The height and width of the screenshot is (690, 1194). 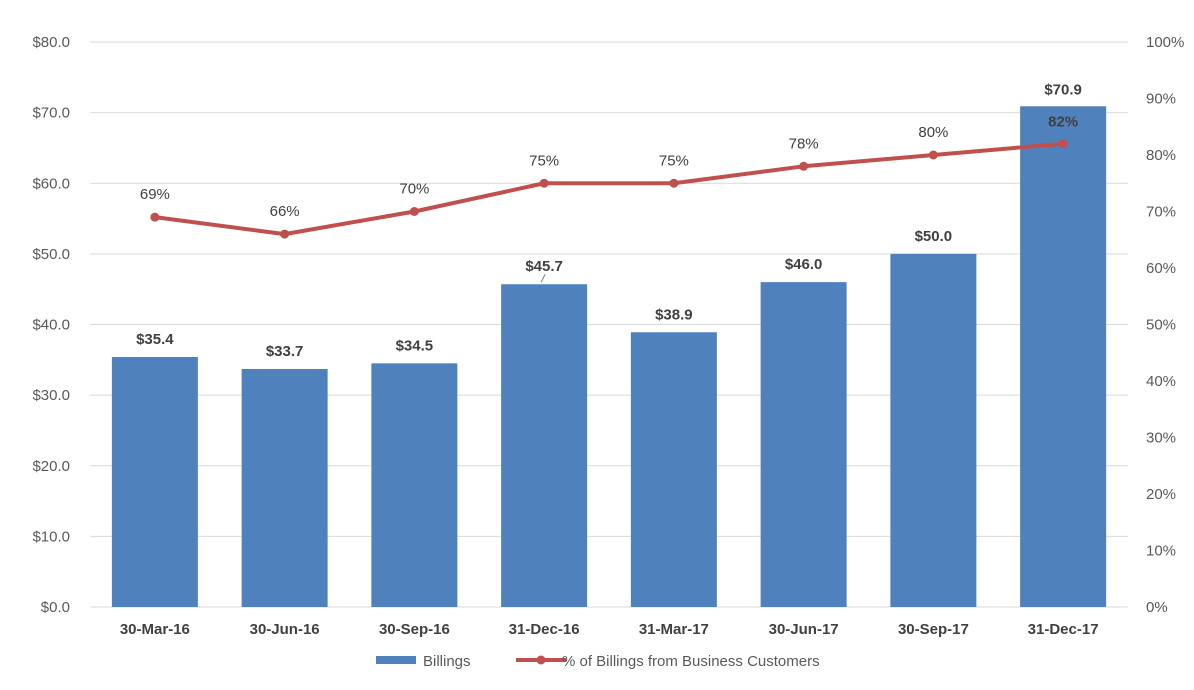 I want to click on right-axis-tick-label: 20%, so click(x=1161, y=494).